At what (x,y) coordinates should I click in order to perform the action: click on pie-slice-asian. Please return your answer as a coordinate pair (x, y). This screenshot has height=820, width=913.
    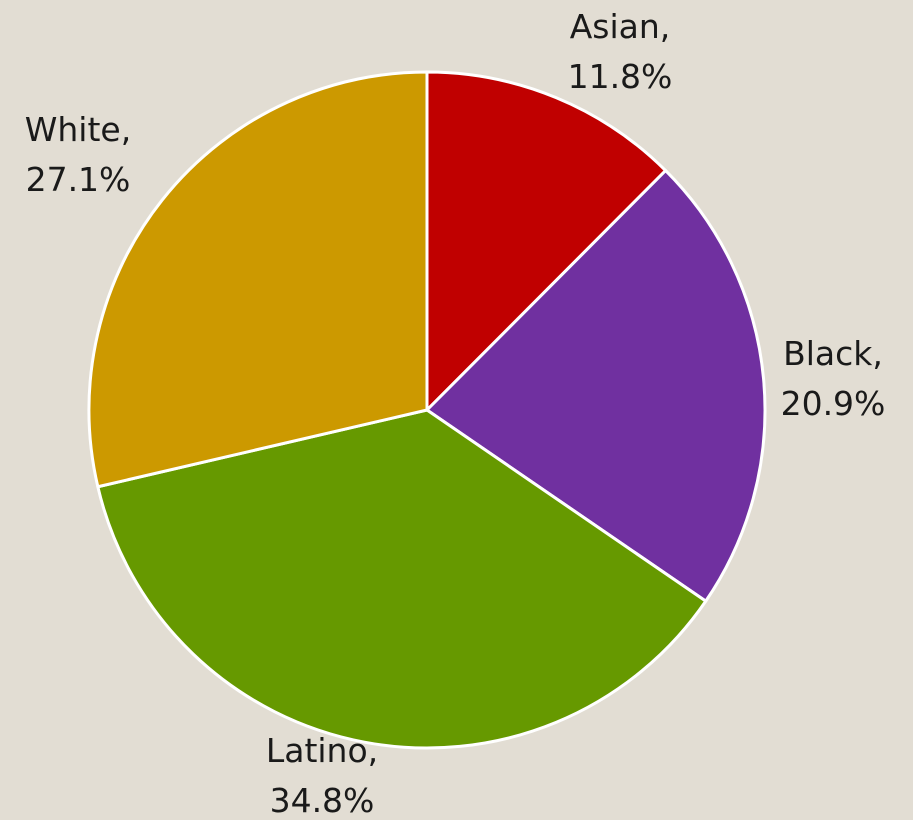
    Looking at the image, I should click on (546, 241).